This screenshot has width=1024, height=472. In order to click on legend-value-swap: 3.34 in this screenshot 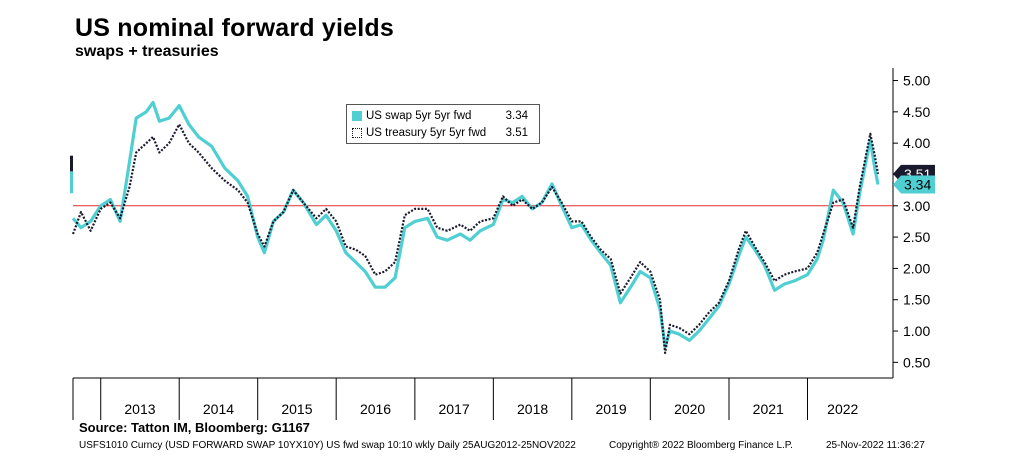, I will do `click(516, 116)`.